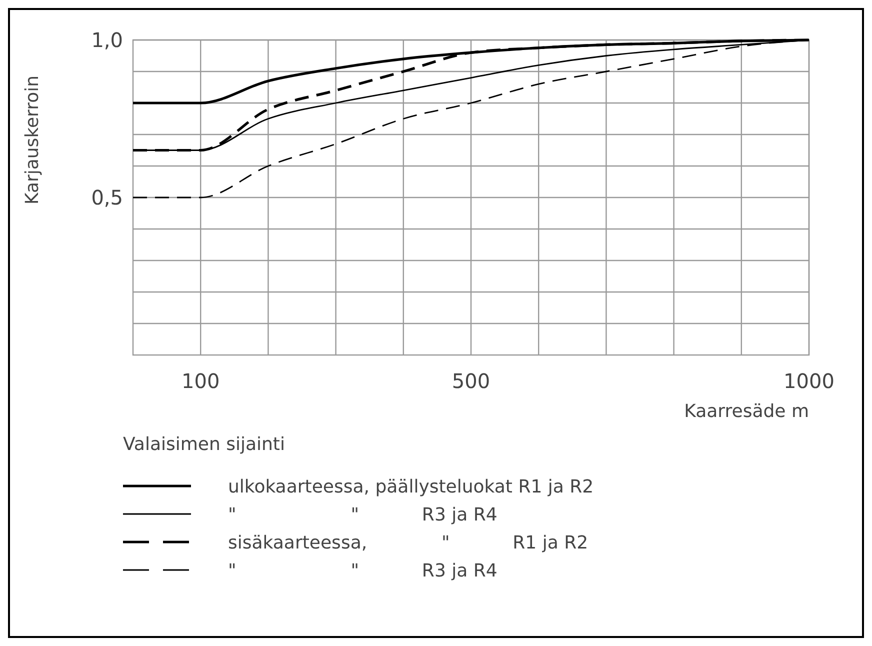  I want to click on legend-label: sisäkaarteessa, " R1 ja R2, so click(408, 543).